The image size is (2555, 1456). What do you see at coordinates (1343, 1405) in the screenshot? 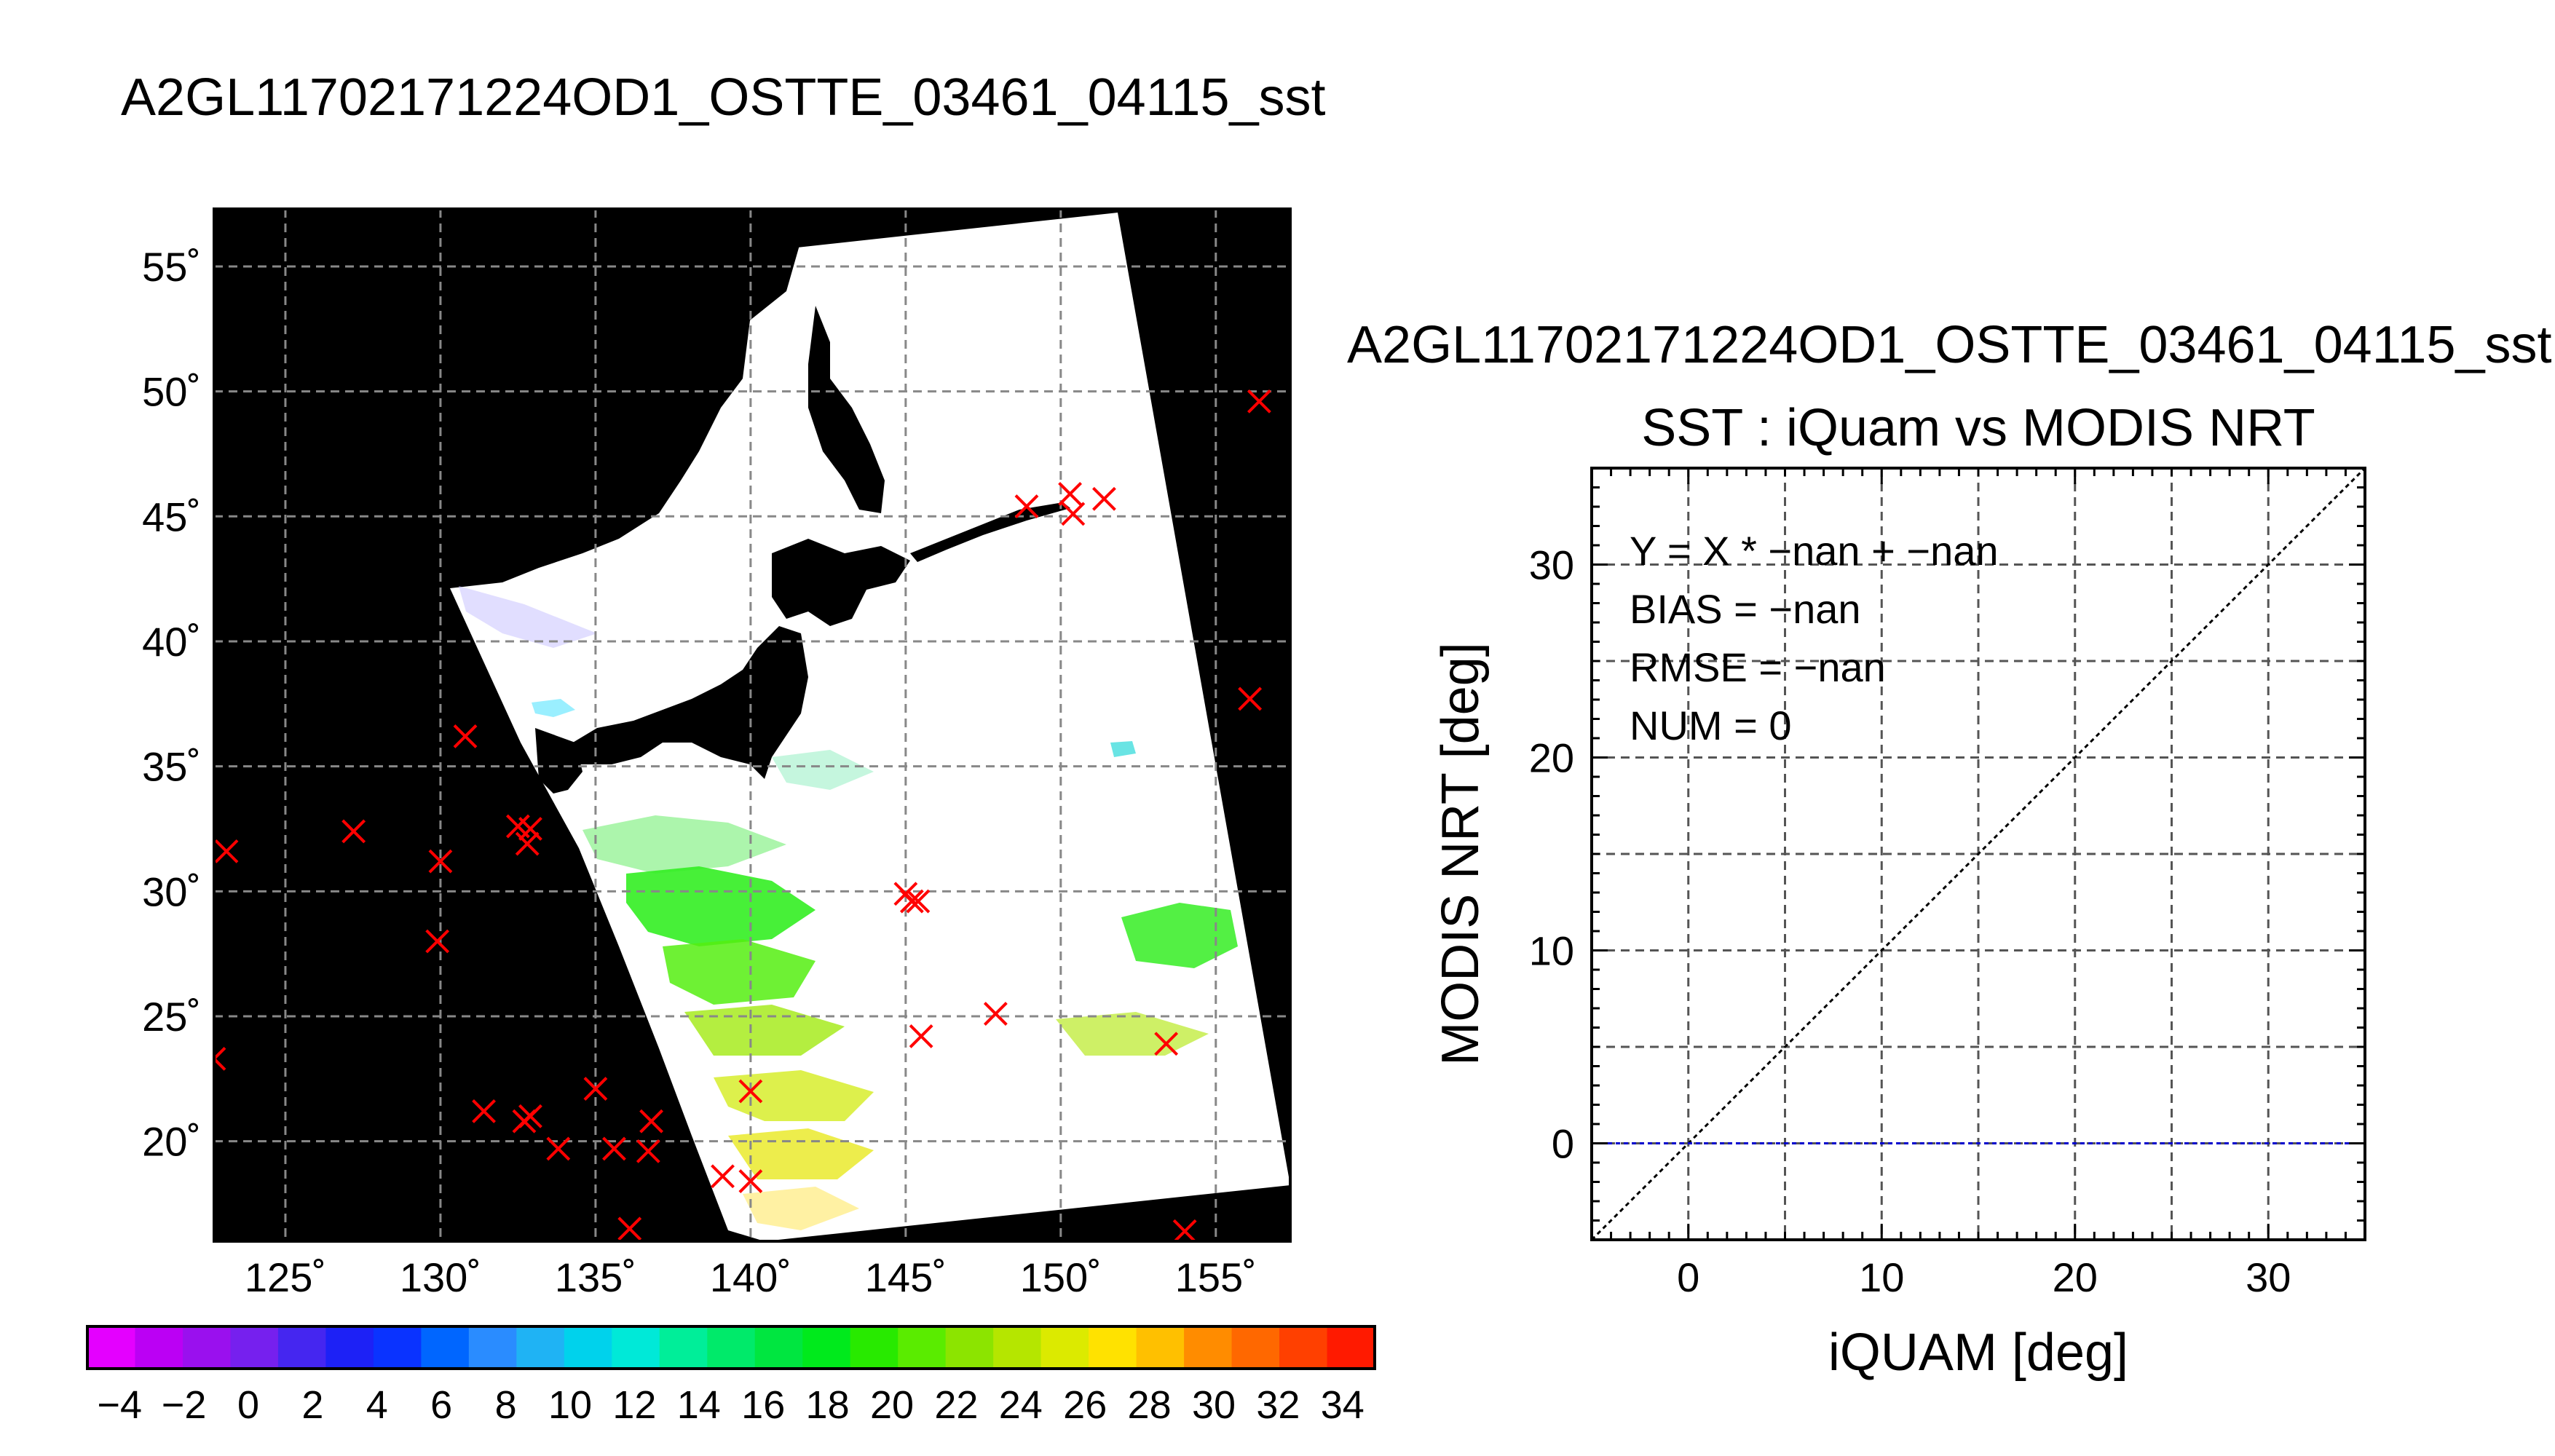
I see `colorbar-tick-19: 34` at bounding box center [1343, 1405].